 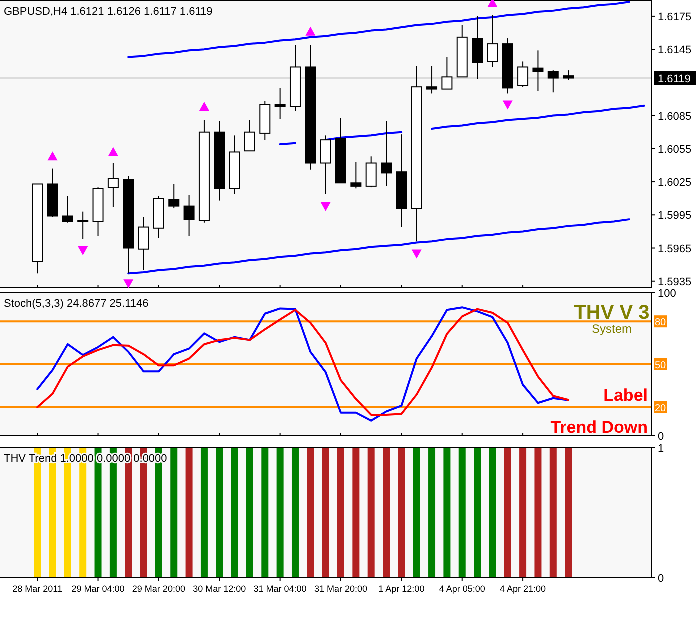 I want to click on y-tick-label: 1, so click(x=661, y=449).